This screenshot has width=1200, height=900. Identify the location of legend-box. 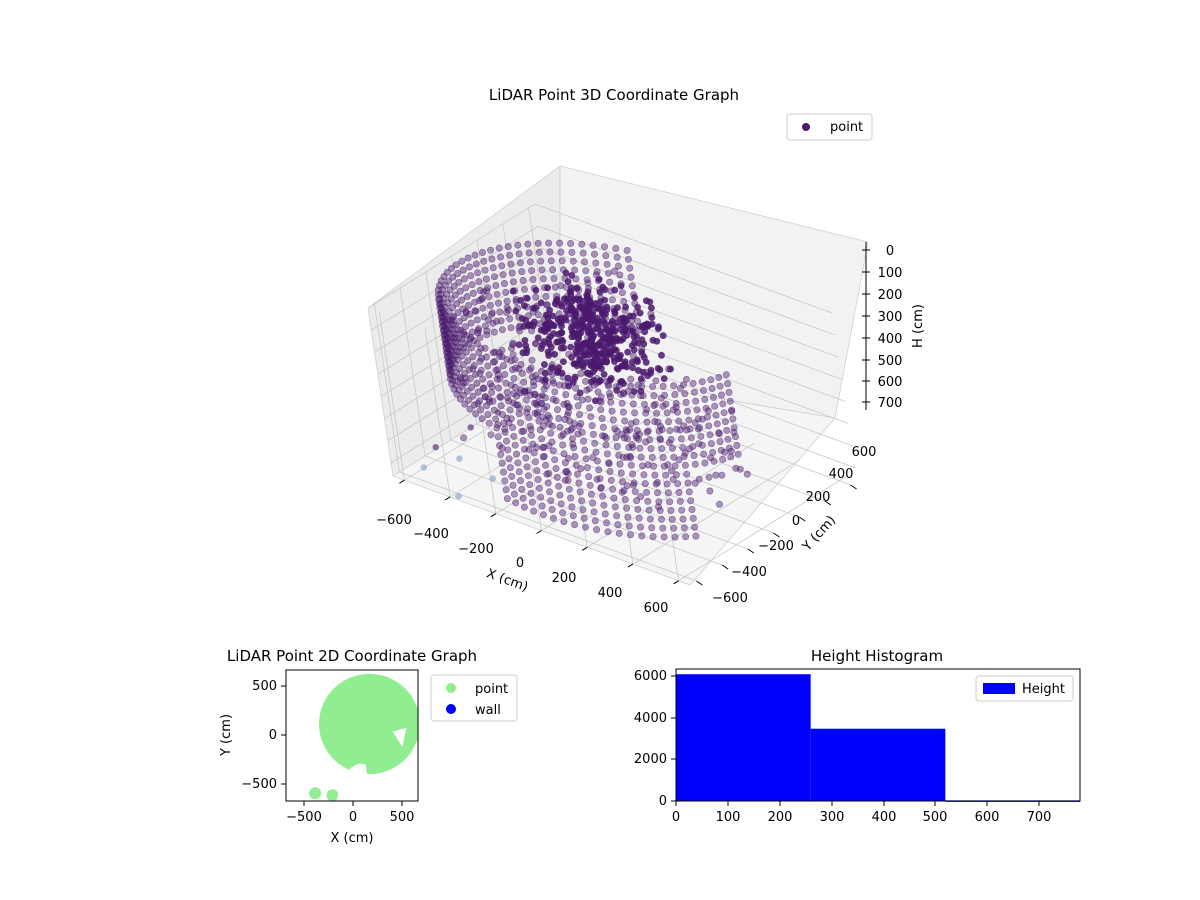
(829, 127).